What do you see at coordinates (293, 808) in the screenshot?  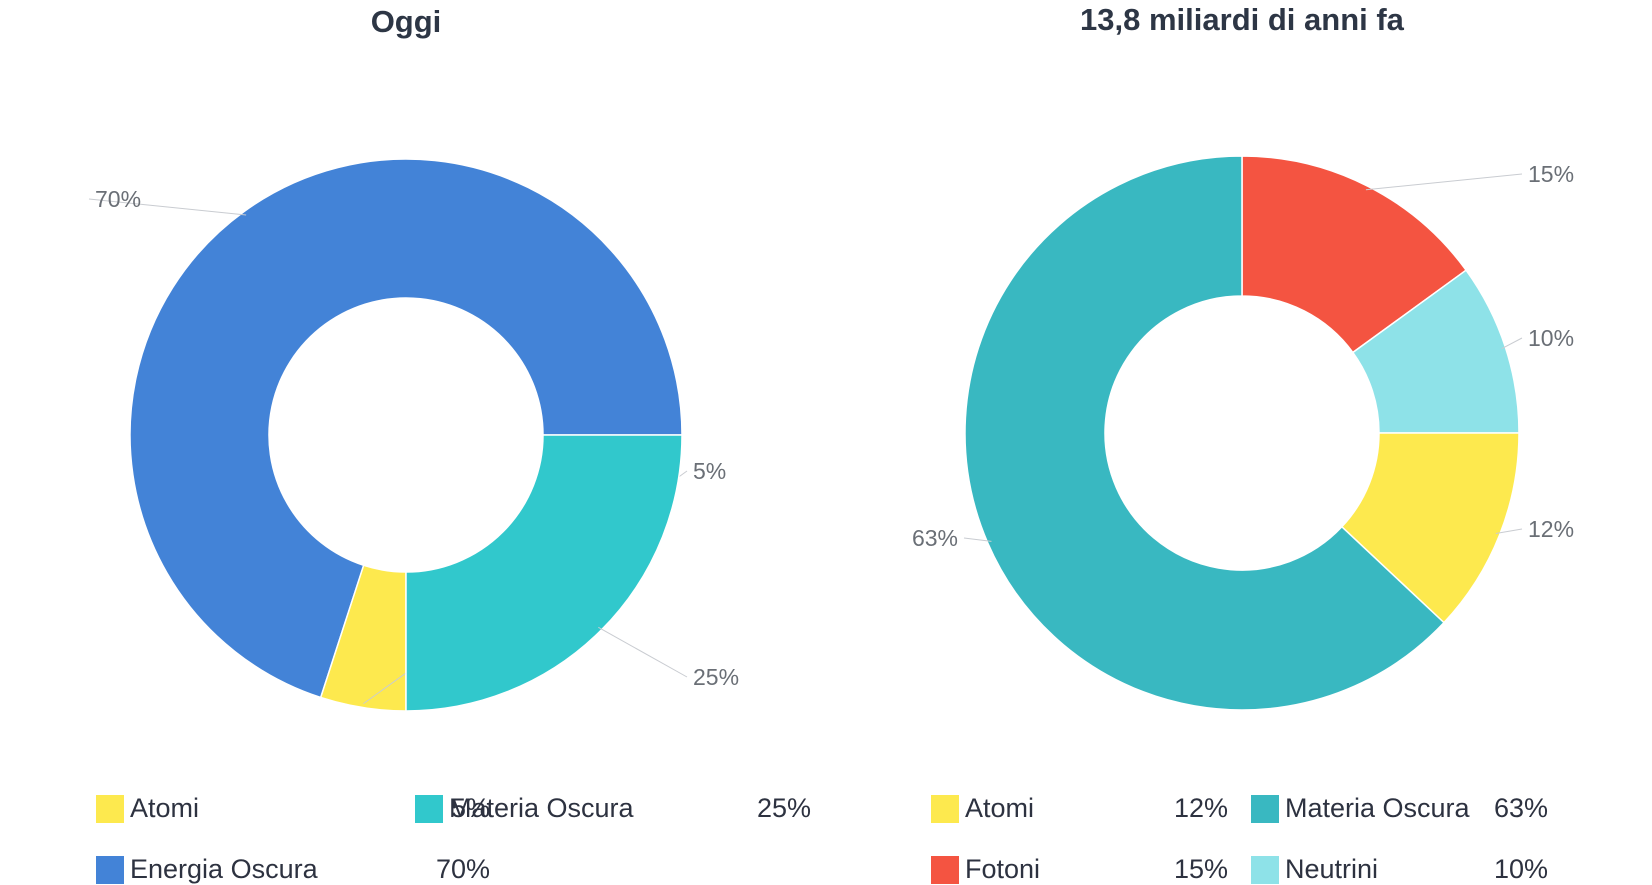 I see `legend-item-atomi: Atomi 5%` at bounding box center [293, 808].